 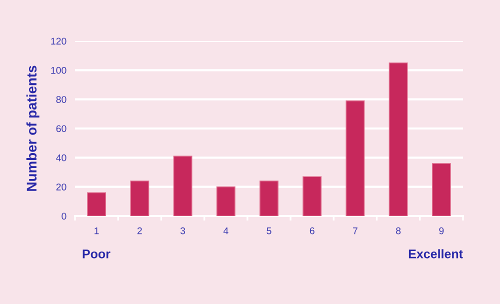 What do you see at coordinates (355, 230) in the screenshot?
I see `x-tick-label: 7` at bounding box center [355, 230].